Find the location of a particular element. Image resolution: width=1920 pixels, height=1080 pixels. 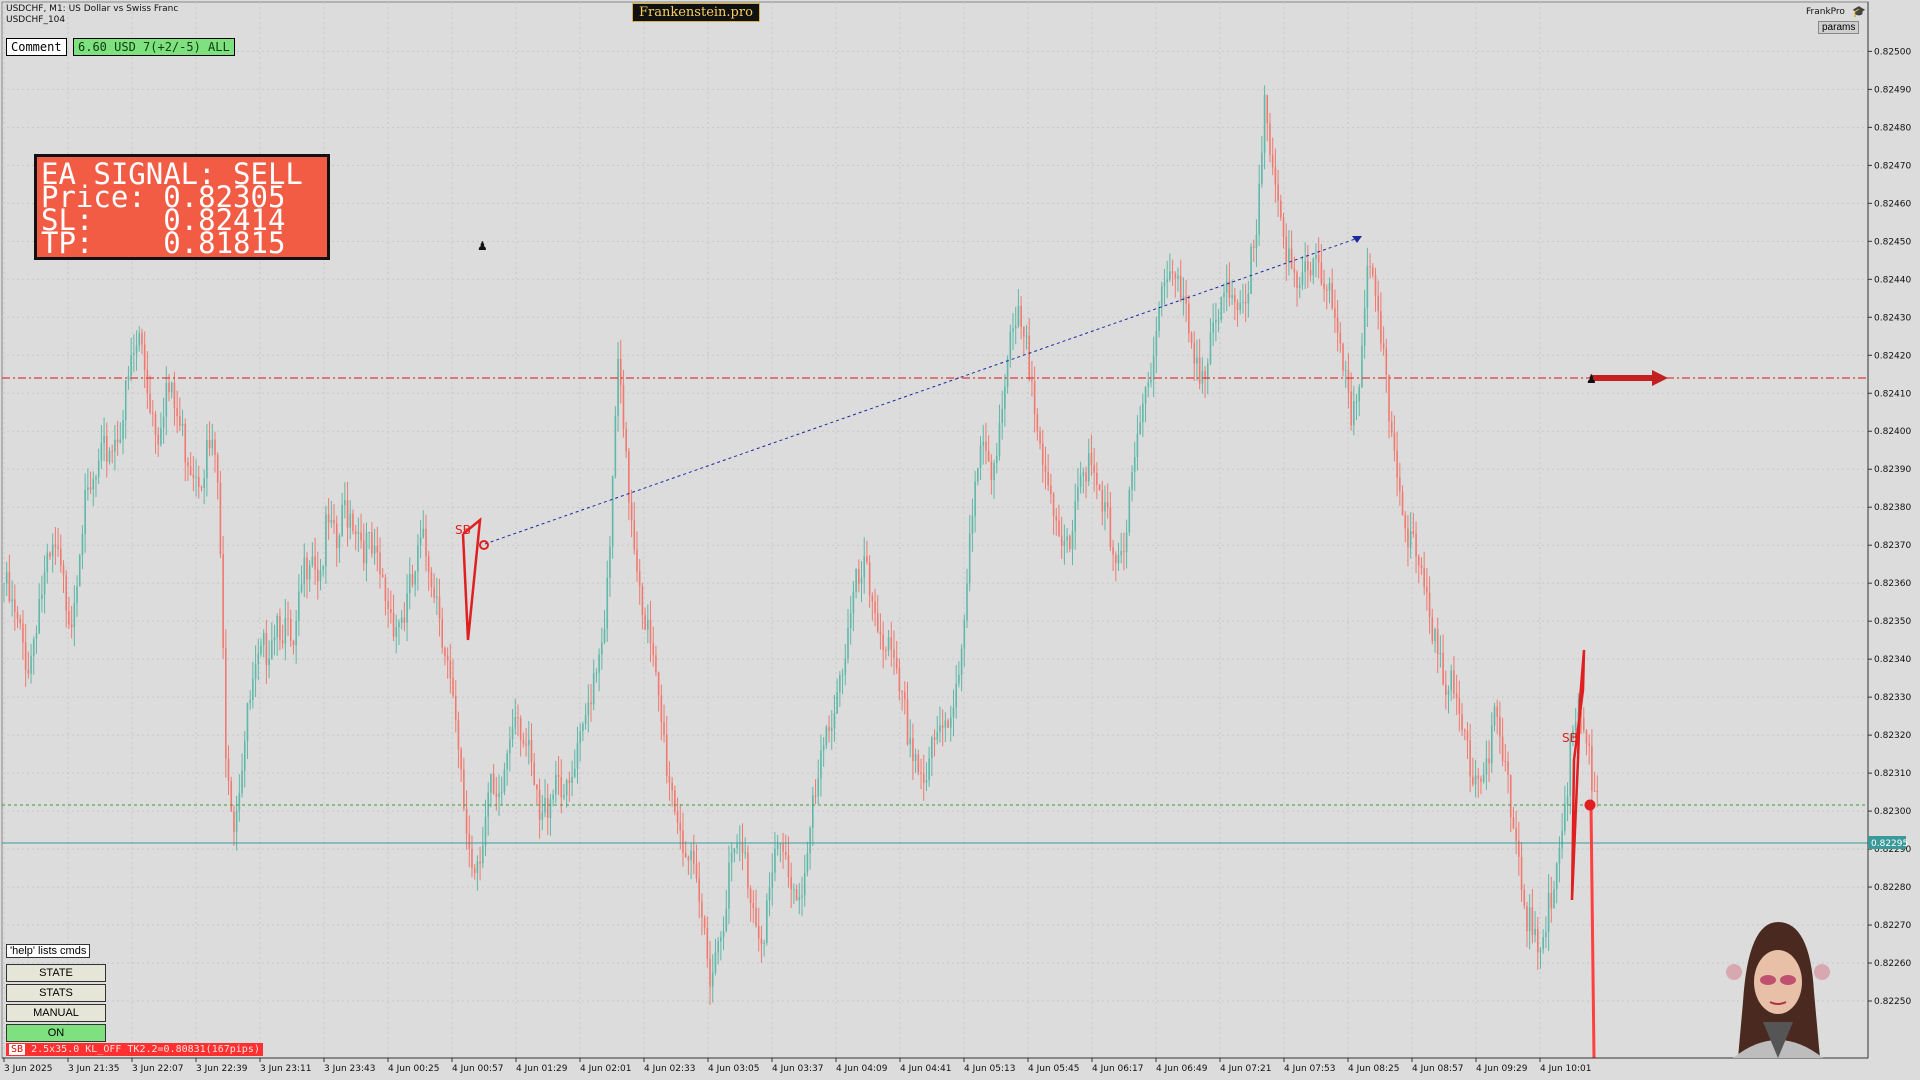

manual-button: MANUAL is located at coordinates (56, 1013).